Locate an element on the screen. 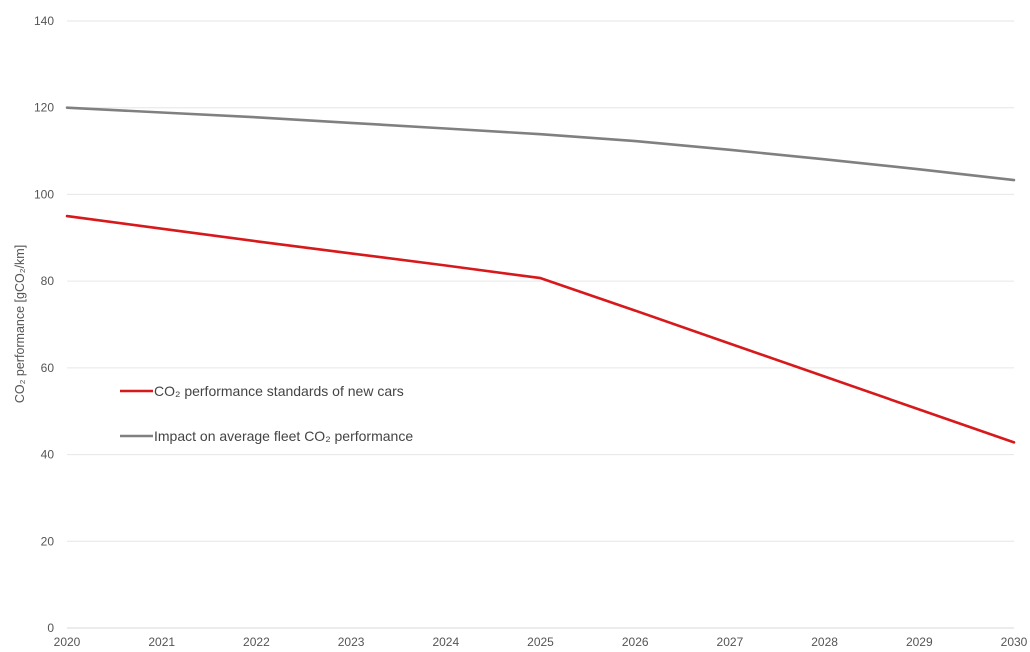 The image size is (1030, 652). y-tick-label: 140 is located at coordinates (44, 21).